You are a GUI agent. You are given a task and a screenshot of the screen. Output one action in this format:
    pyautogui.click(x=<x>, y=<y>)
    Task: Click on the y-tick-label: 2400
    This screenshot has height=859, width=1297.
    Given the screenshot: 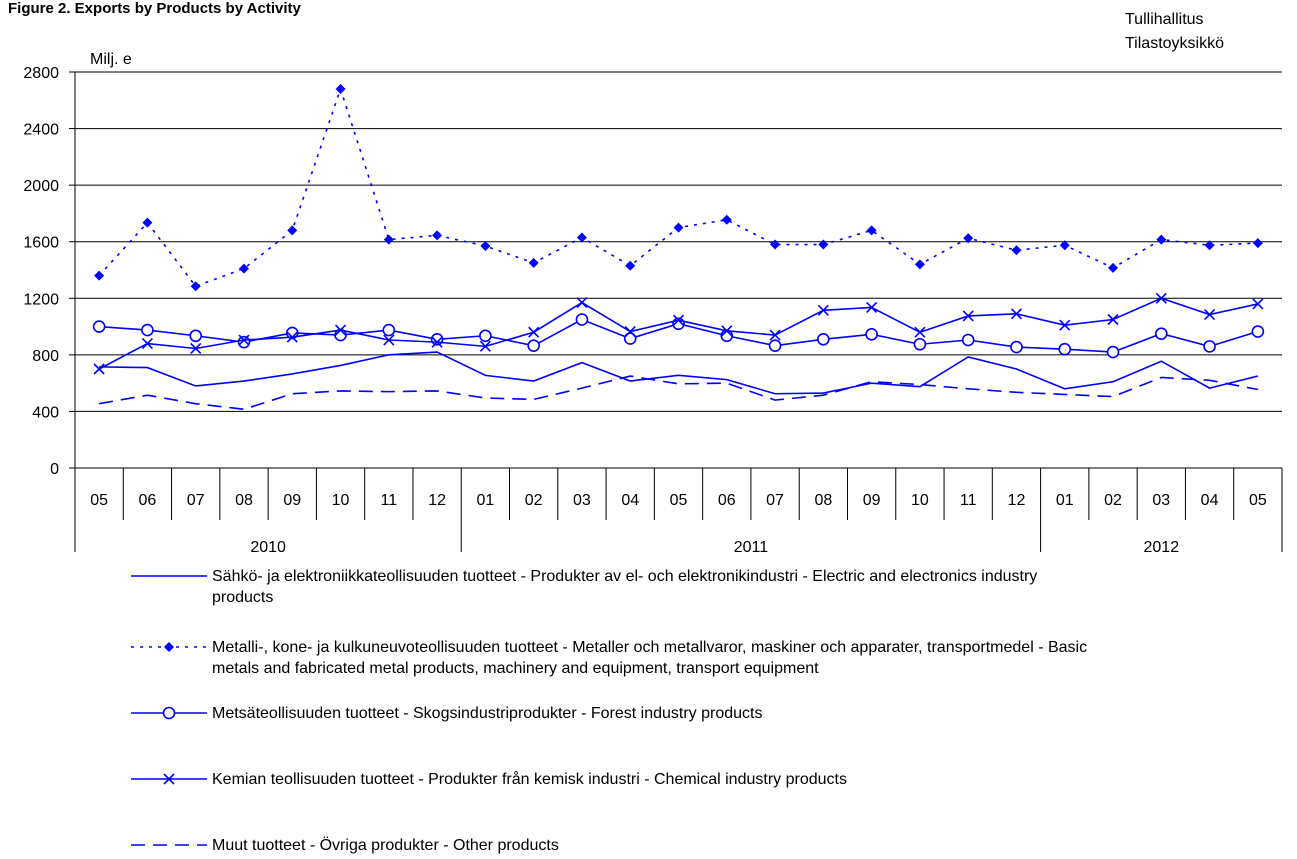 What is the action you would take?
    pyautogui.click(x=41, y=130)
    